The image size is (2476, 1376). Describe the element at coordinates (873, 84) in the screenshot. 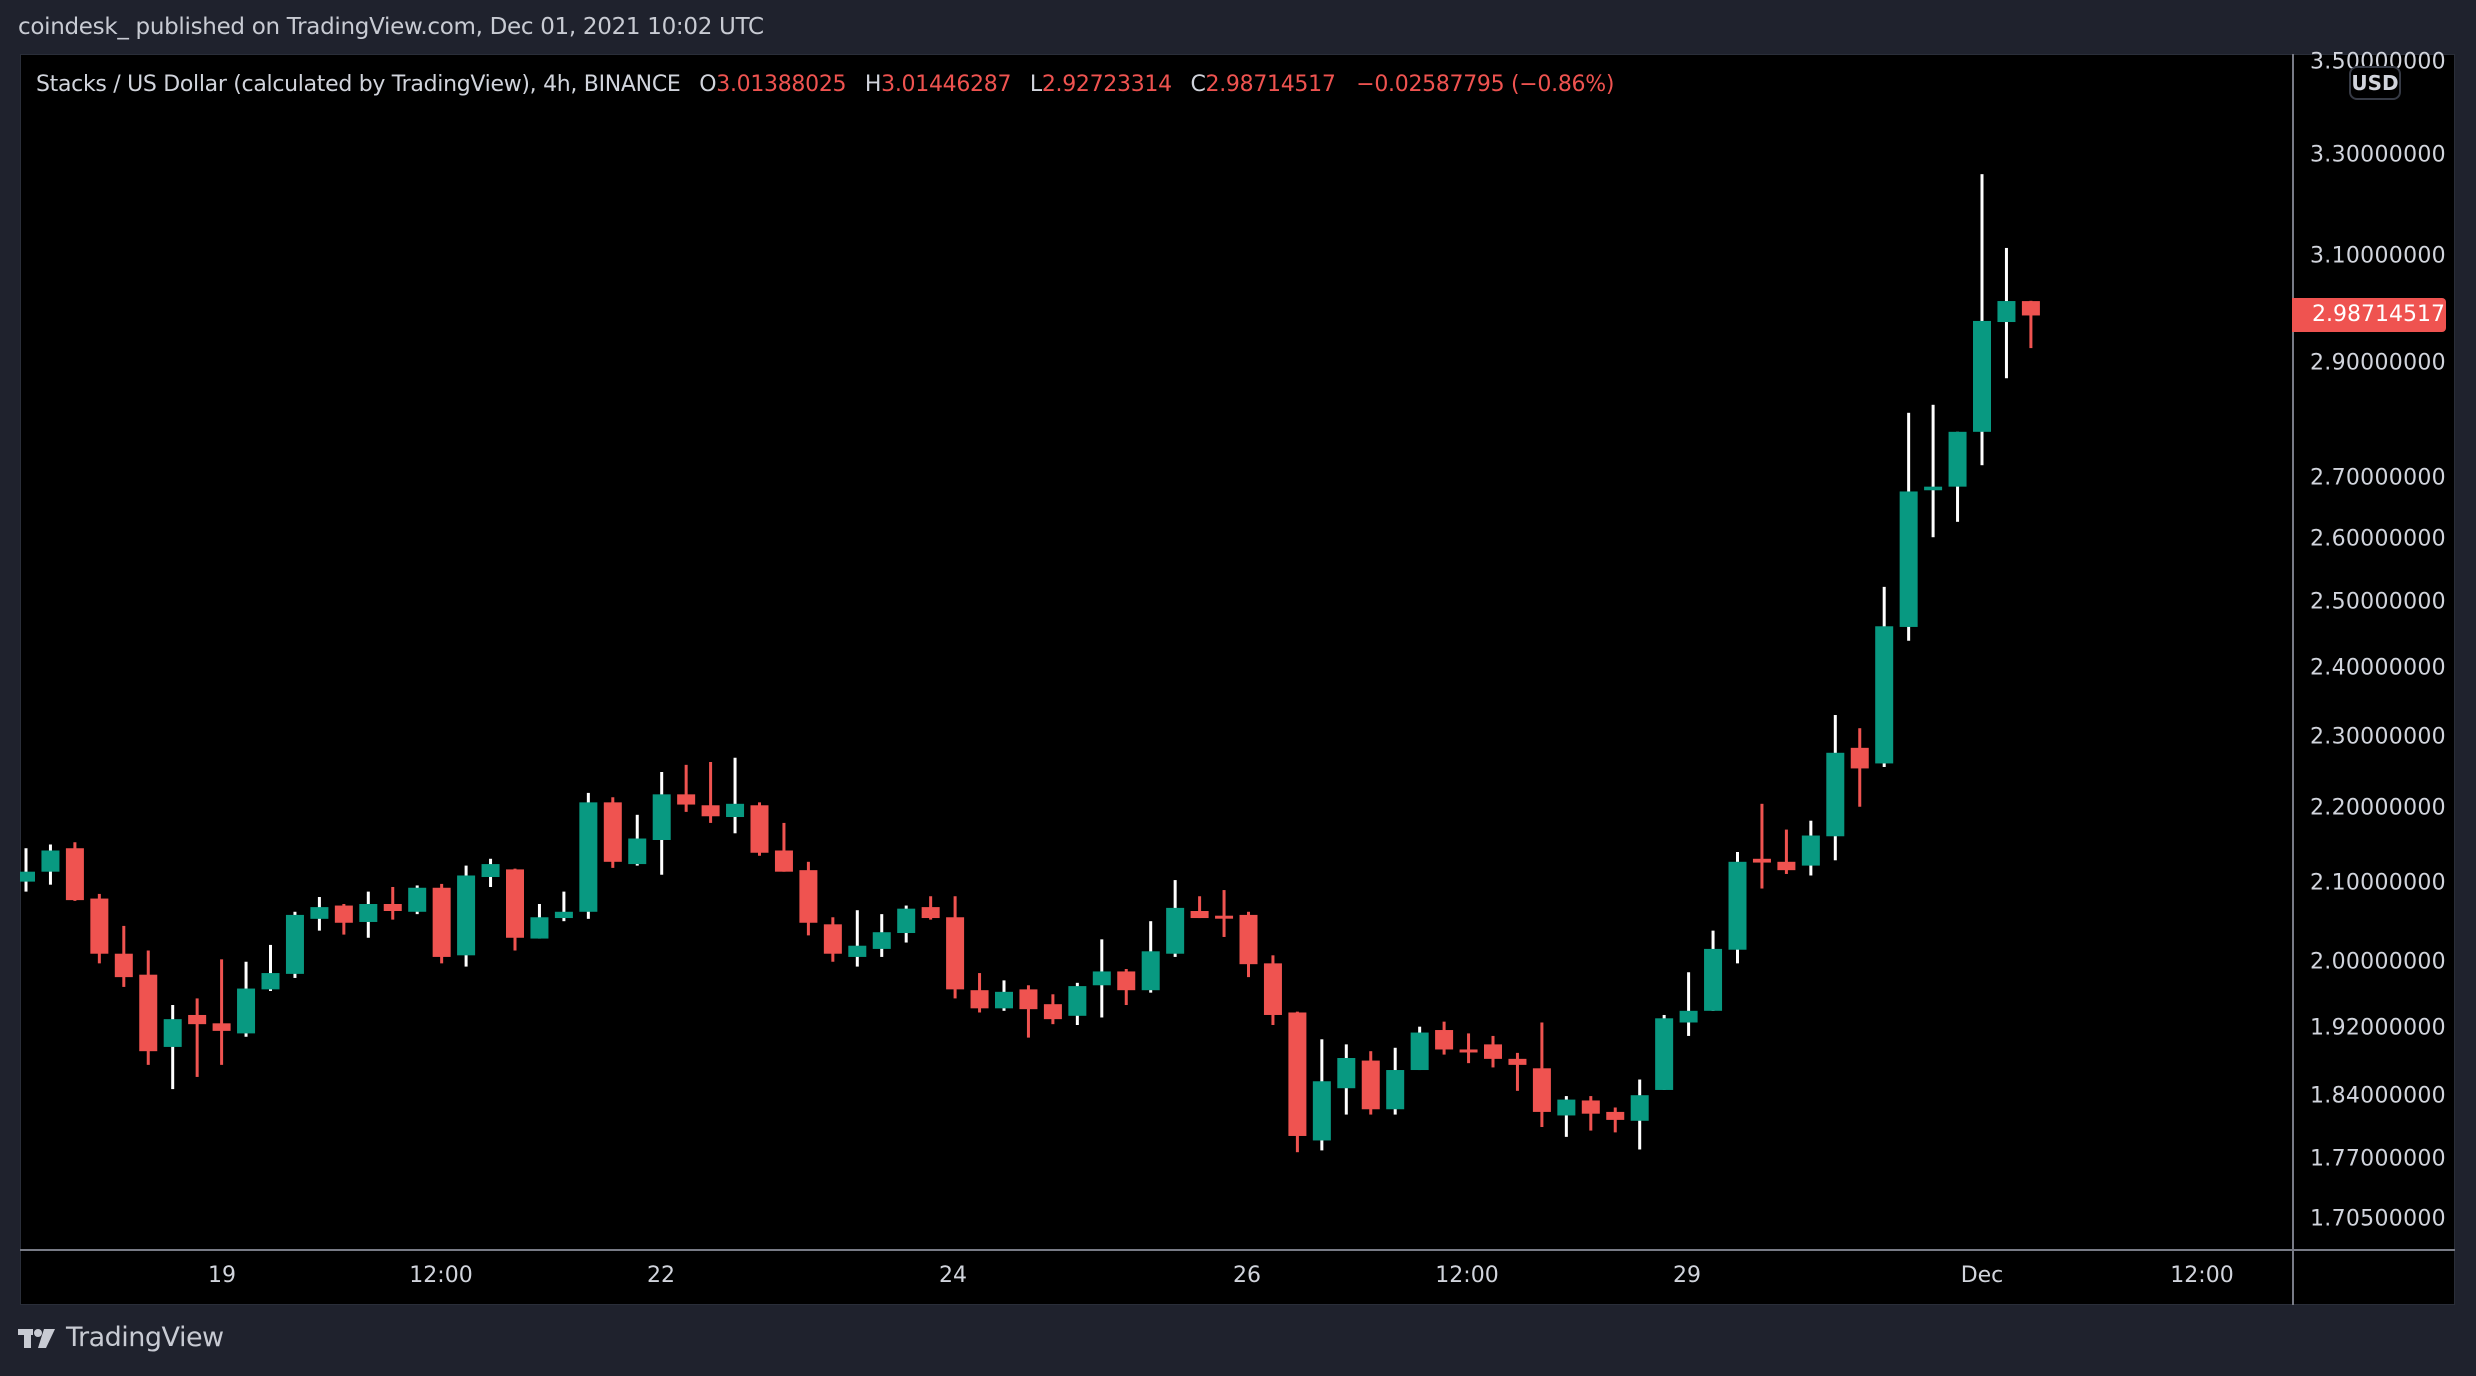

I see `high-label: H` at that location.